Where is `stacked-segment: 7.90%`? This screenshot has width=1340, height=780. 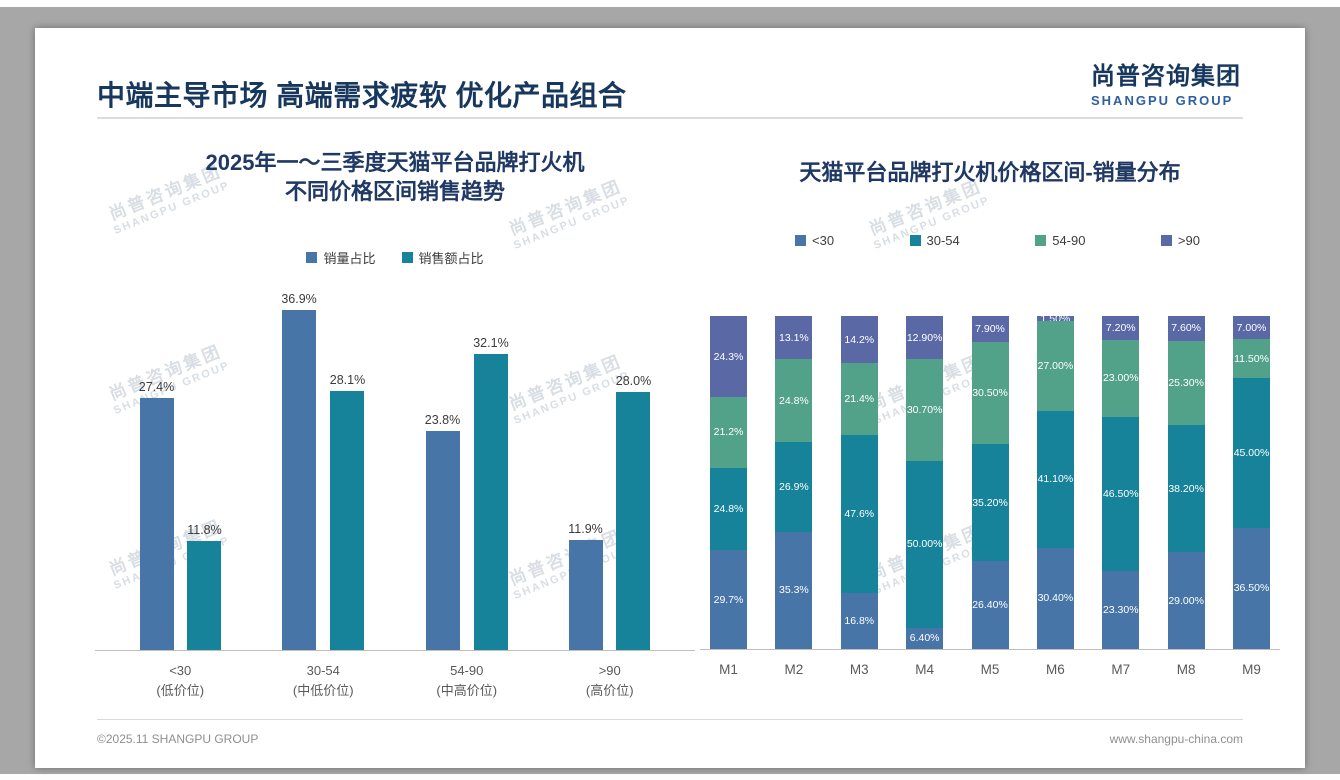 stacked-segment: 7.90% is located at coordinates (990, 329).